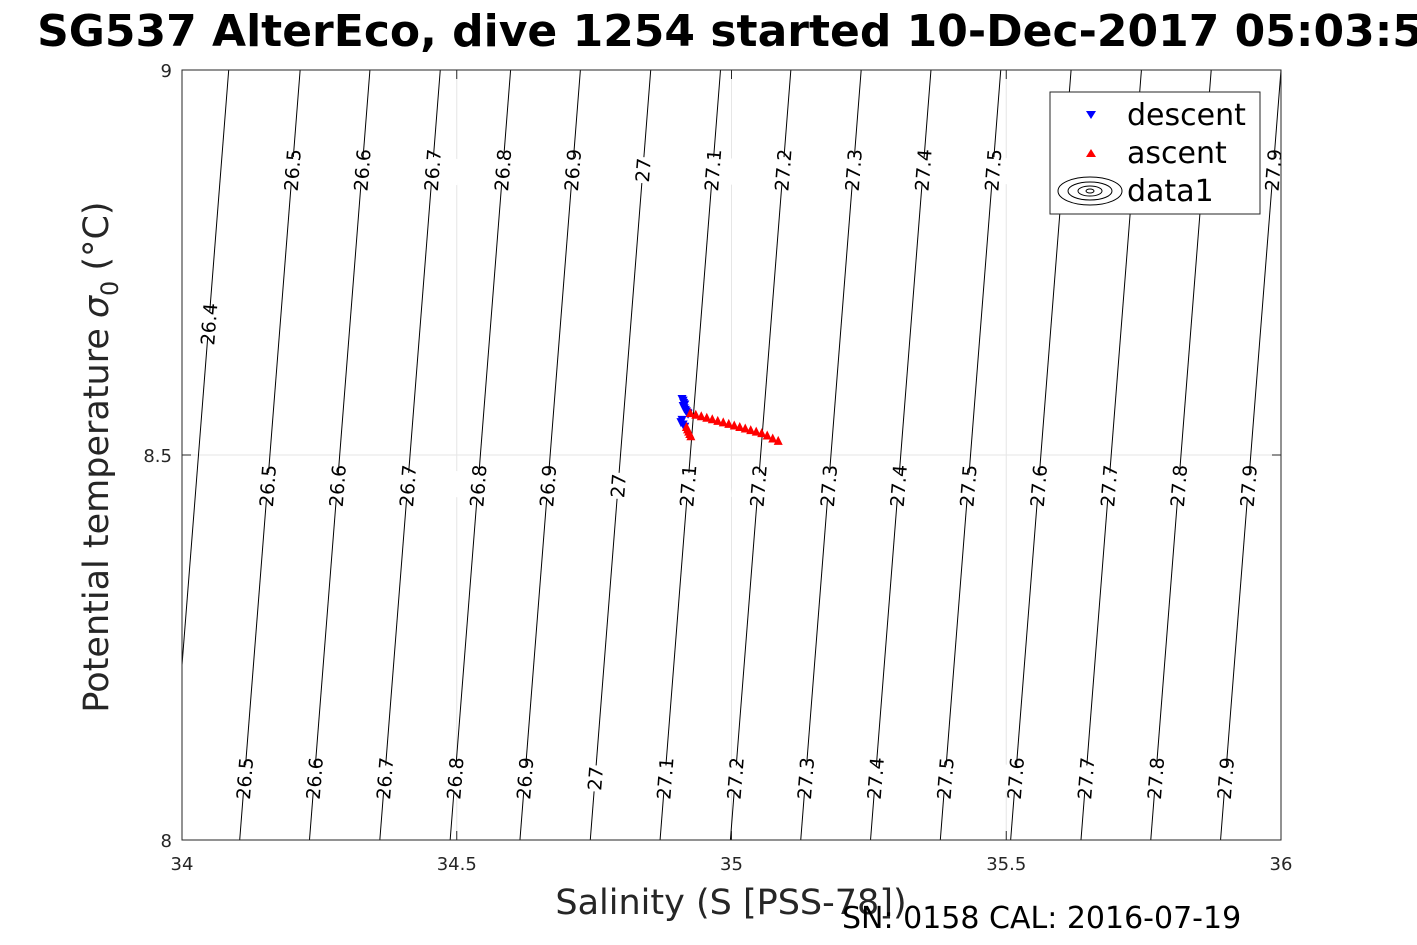 The width and height of the screenshot is (1417, 945). I want to click on contour-label: 27.6, so click(1016, 779).